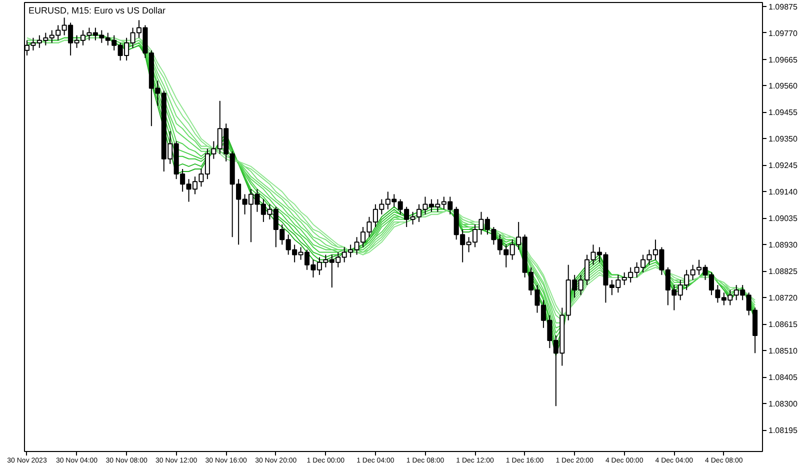  Describe the element at coordinates (783, 325) in the screenshot. I see `y-tick-label: 1.08615` at that location.